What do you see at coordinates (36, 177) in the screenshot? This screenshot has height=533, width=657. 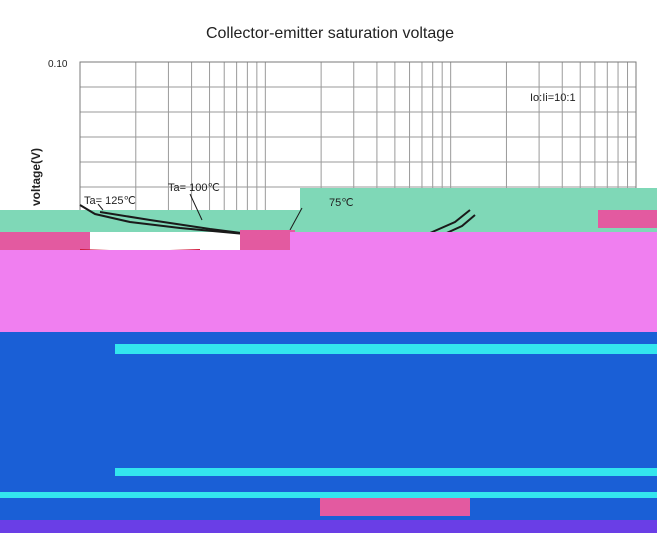 I see `y-axis-label: voltage(V)` at bounding box center [36, 177].